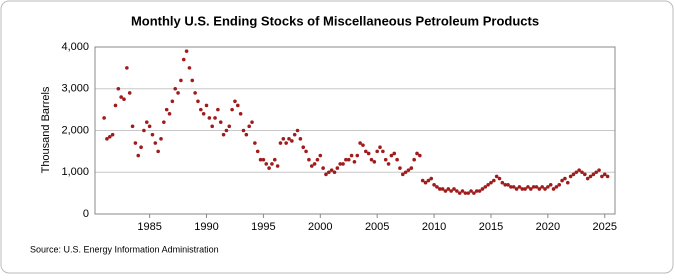 The height and width of the screenshot is (280, 675). I want to click on y-tick-label: 0, so click(86, 214).